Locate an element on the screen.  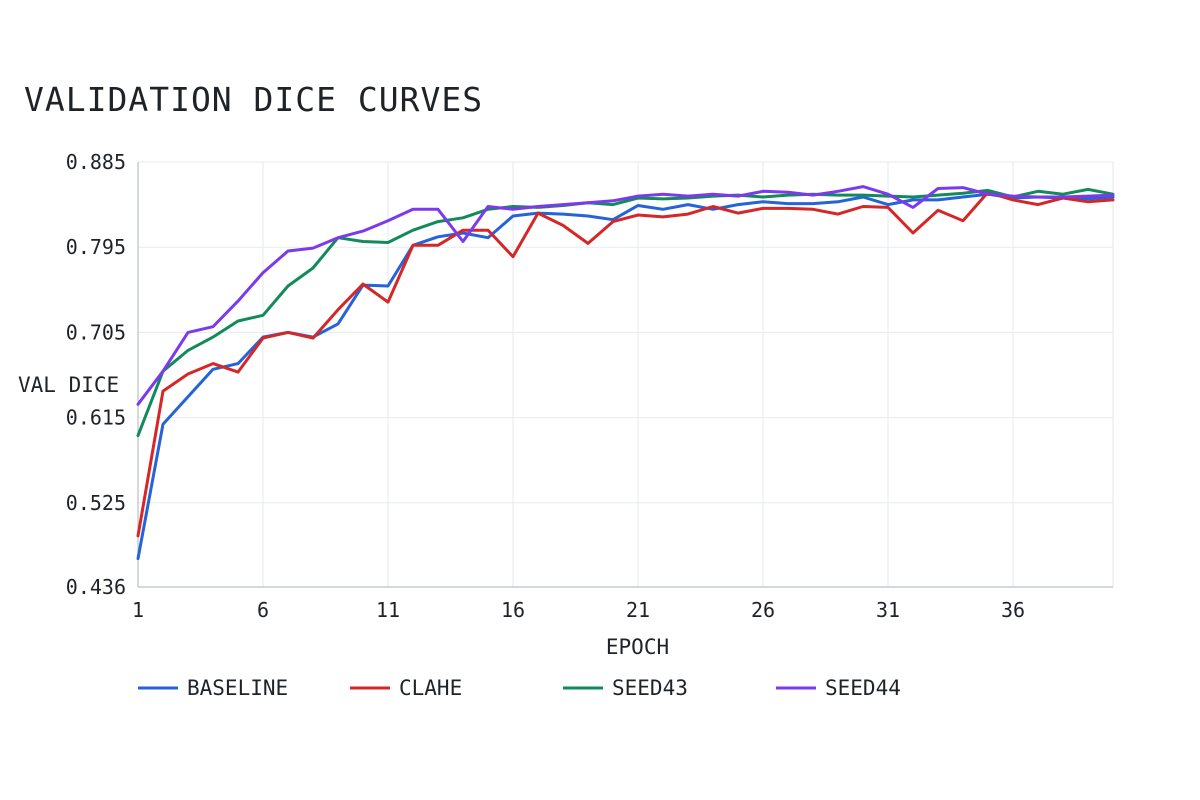
y-tick-label: 0.615 is located at coordinates (96, 418).